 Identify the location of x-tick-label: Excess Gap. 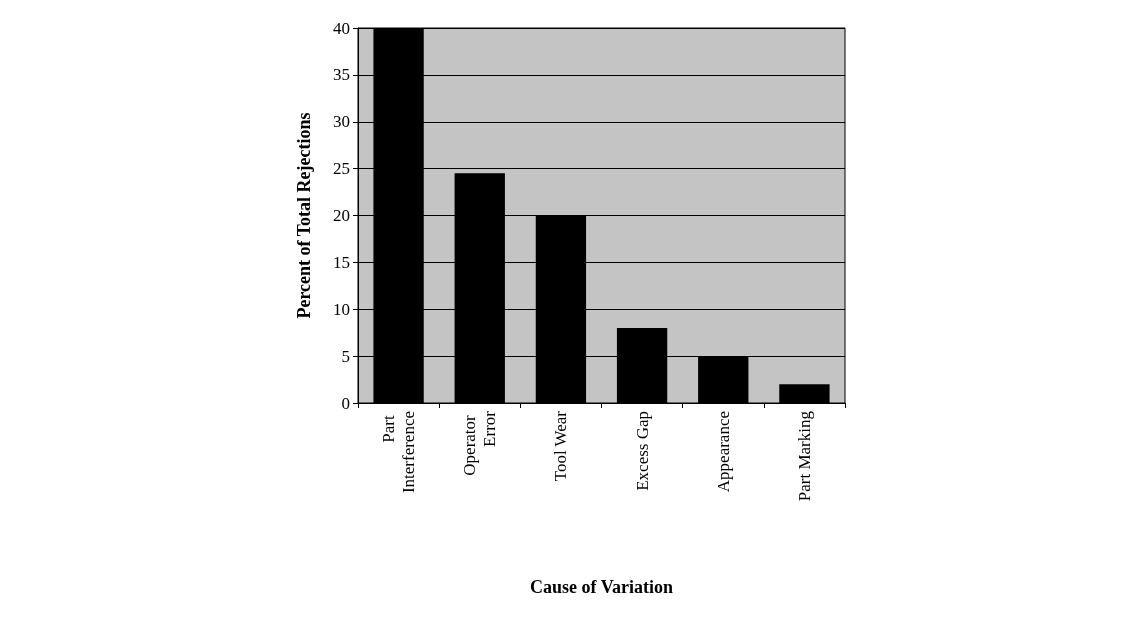
(642, 451).